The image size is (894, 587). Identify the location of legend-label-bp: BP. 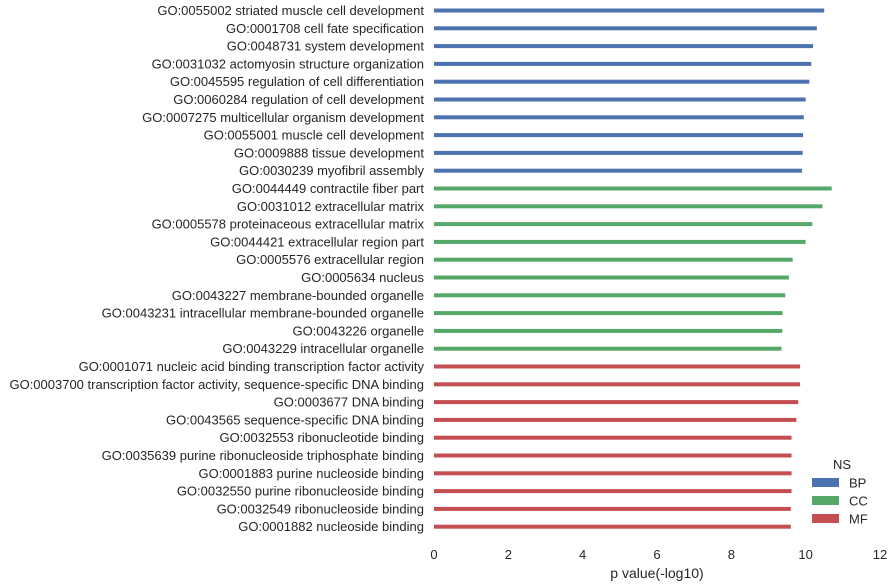
(857, 483).